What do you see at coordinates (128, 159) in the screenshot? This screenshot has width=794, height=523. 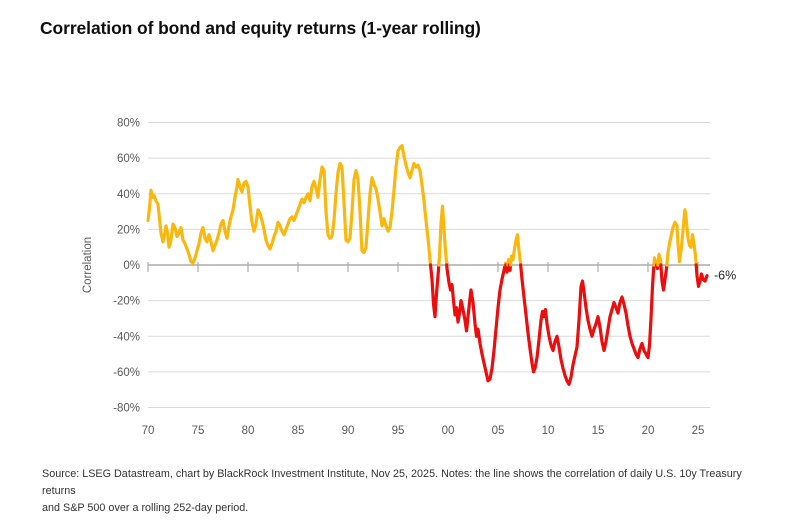 I see `y-tick-label: 60%` at bounding box center [128, 159].